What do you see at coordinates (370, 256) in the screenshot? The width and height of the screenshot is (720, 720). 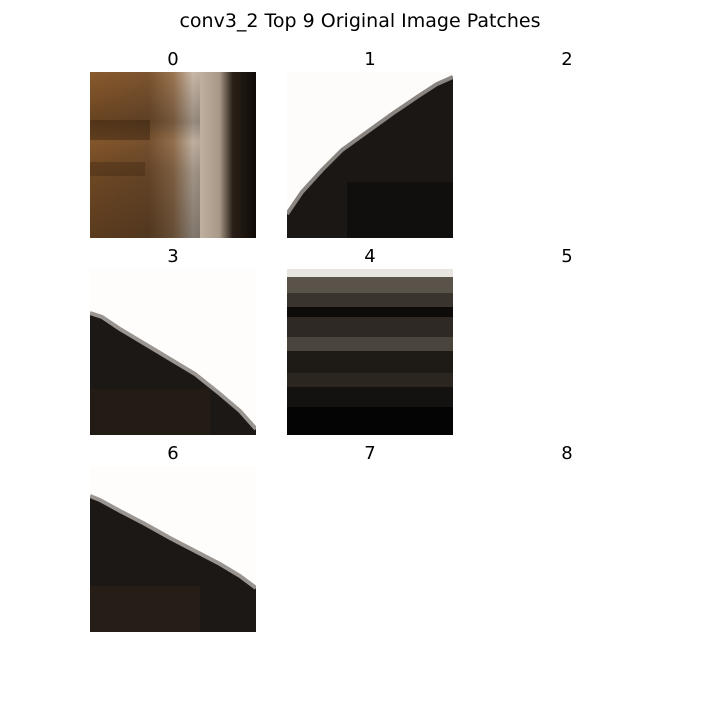 I see `patch-label-4: 4` at bounding box center [370, 256].